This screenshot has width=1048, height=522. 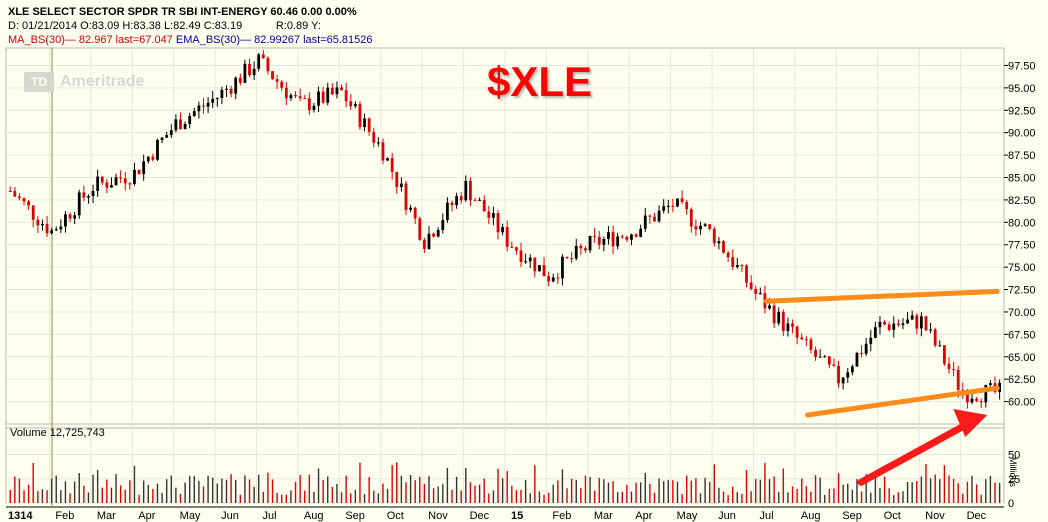 I want to click on price-tick-label: 75.00, so click(x=1022, y=268).